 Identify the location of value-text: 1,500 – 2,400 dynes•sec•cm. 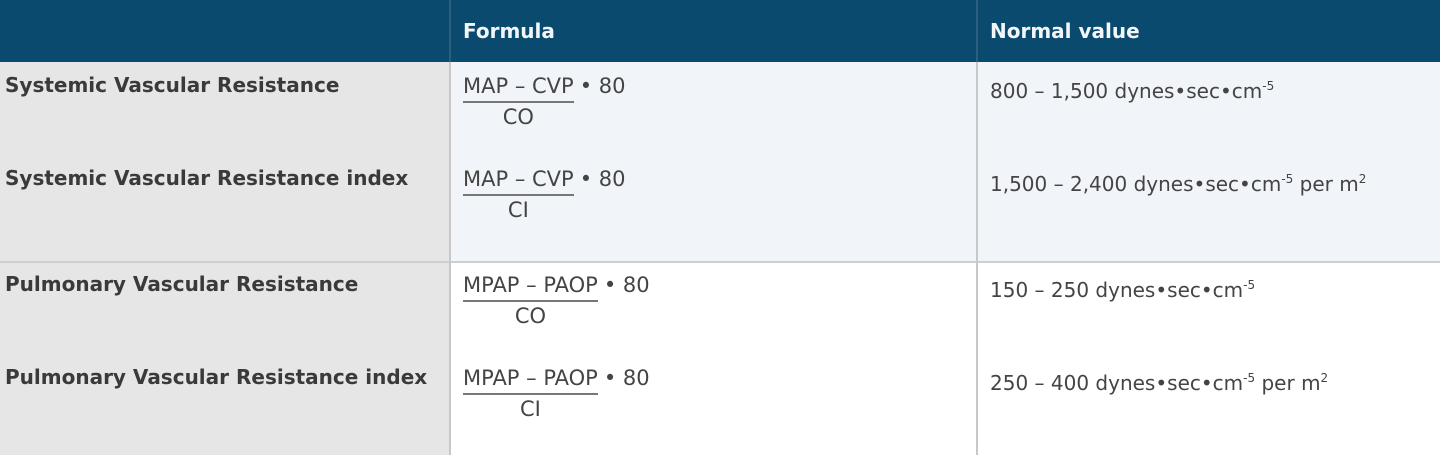
(1136, 184).